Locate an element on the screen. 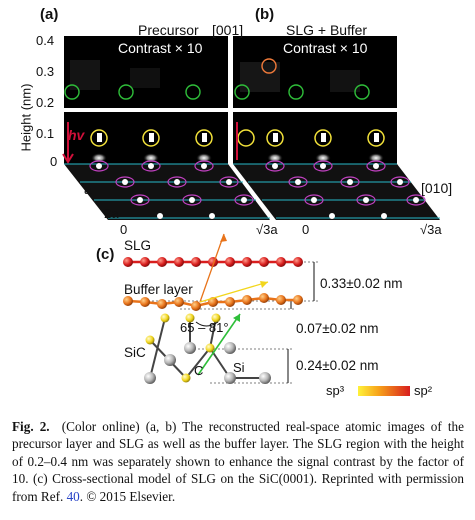 The width and height of the screenshot is (475, 520). lattice-label-0-b: 0 is located at coordinates (306, 229).